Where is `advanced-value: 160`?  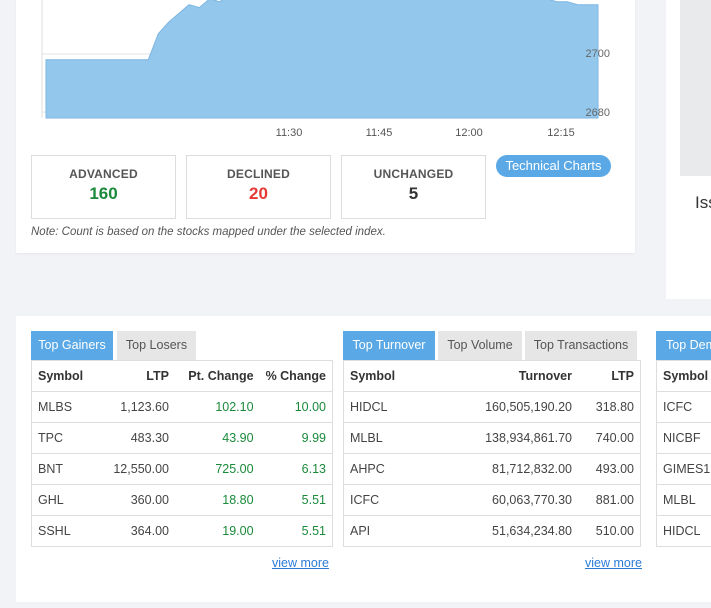 advanced-value: 160 is located at coordinates (103, 193).